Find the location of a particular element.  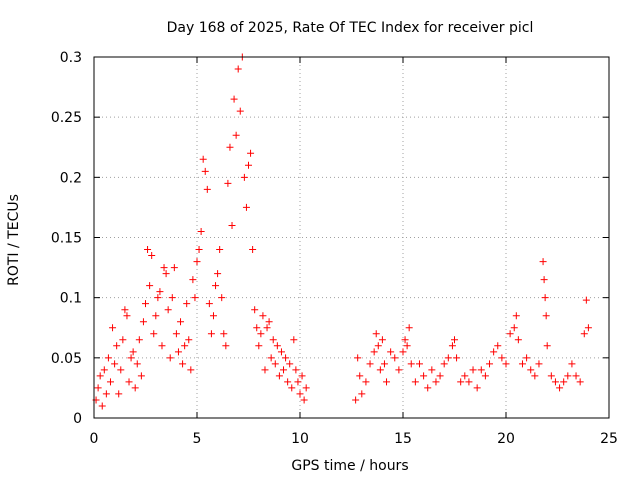

x-tick-label: 20 is located at coordinates (506, 439).